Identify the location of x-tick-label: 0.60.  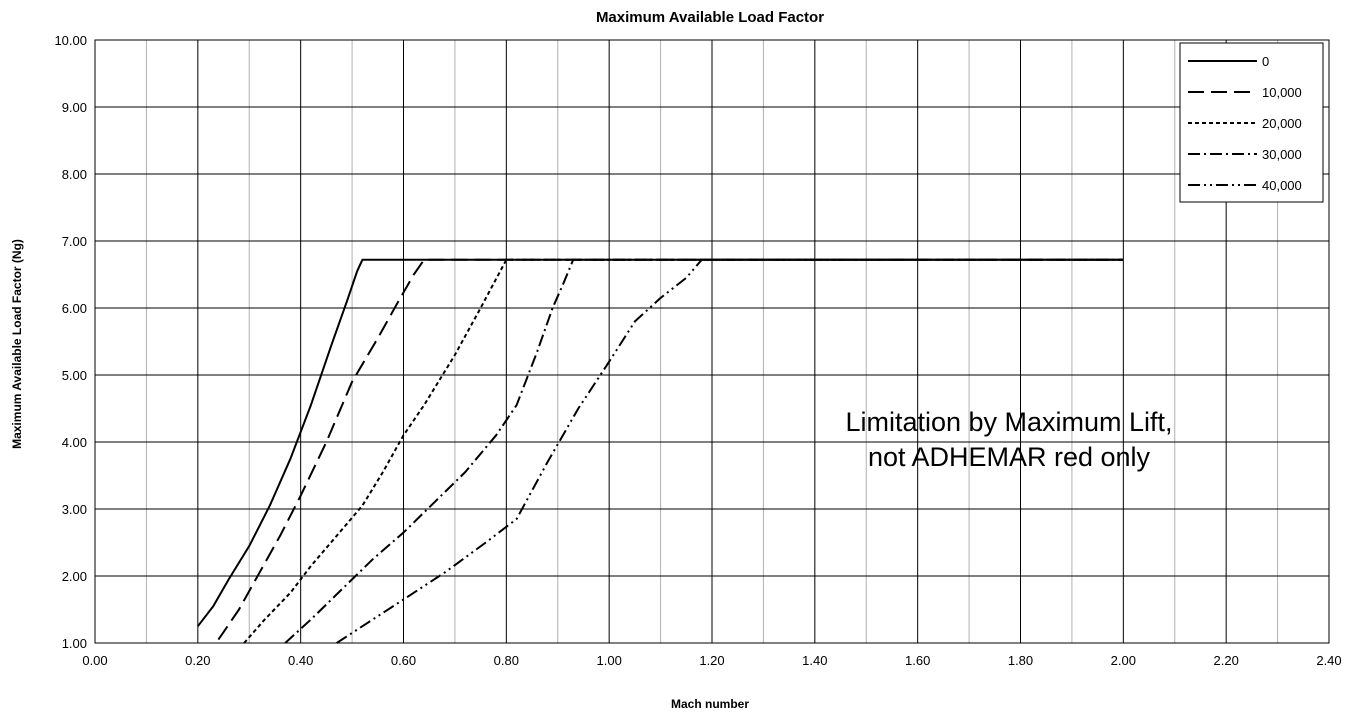
(403, 660).